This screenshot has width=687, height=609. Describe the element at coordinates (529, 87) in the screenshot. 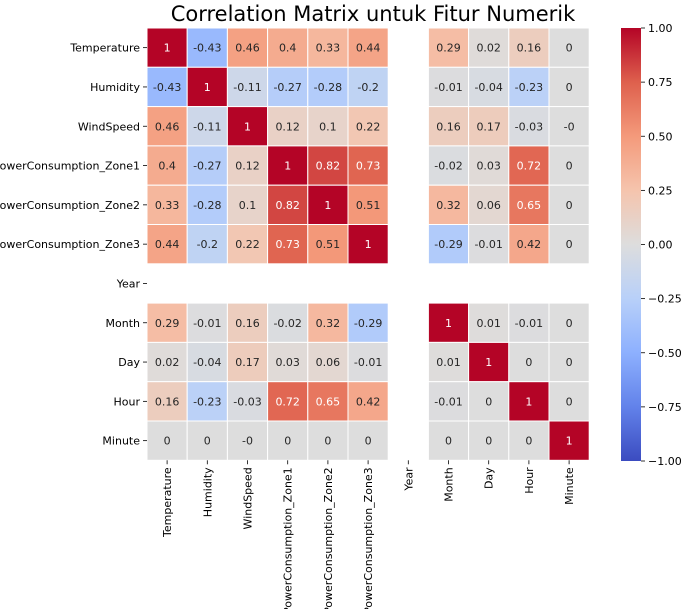

I see `cell-value-label: -0.23` at that location.